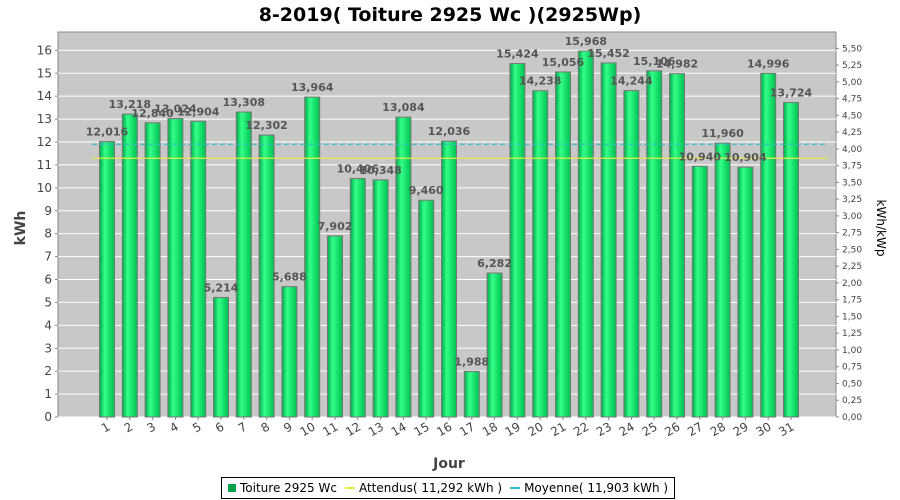 The image size is (900, 500). What do you see at coordinates (852, 334) in the screenshot?
I see `y2-tick-label: 1,25` at bounding box center [852, 334].